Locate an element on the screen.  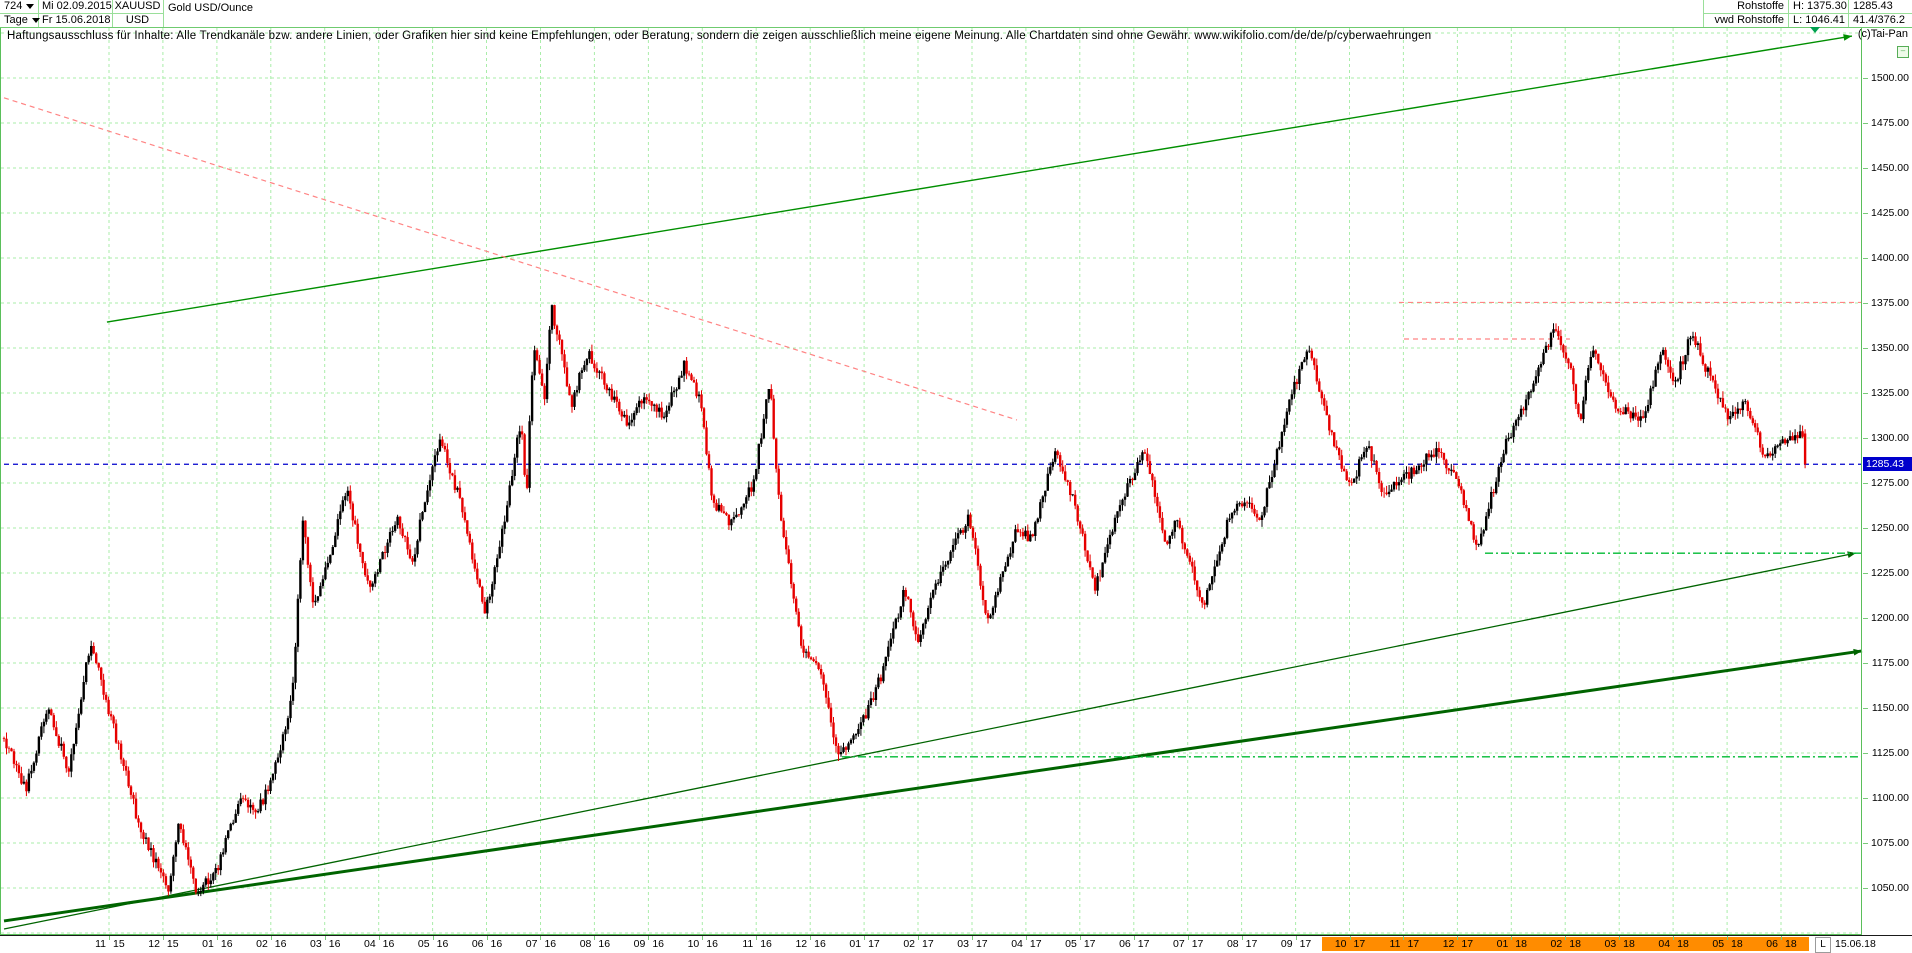
highlight-period-band is located at coordinates (1565, 944).